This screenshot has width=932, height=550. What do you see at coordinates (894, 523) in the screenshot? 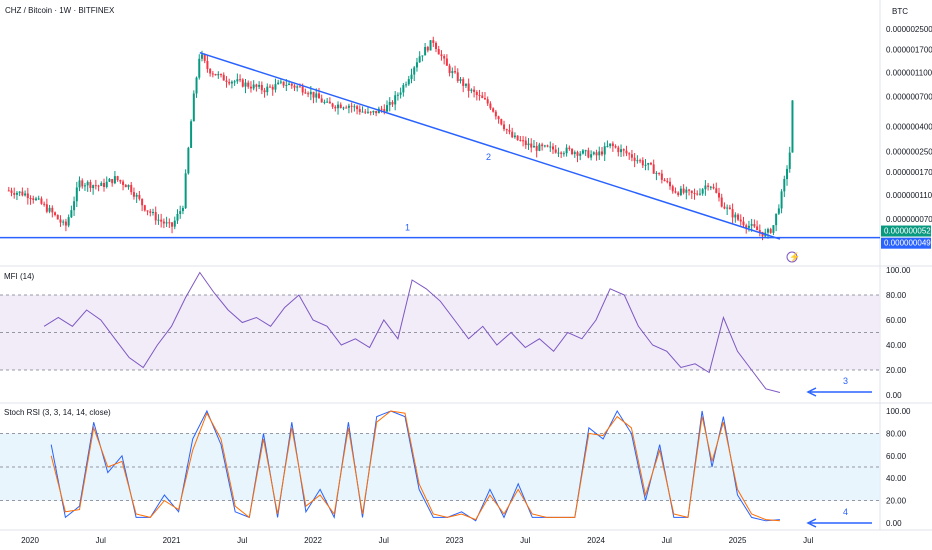
I see `stoch-tick-label: 0.00` at bounding box center [894, 523].